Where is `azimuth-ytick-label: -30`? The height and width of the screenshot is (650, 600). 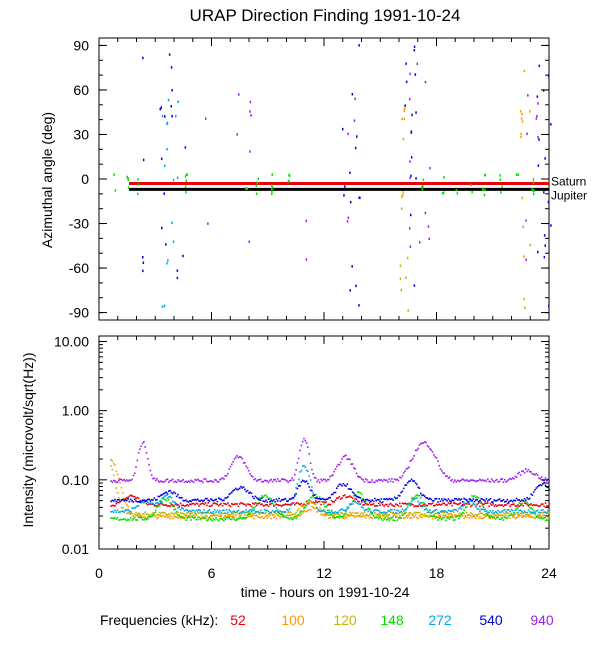
azimuth-ytick-label: -30 is located at coordinates (79, 224).